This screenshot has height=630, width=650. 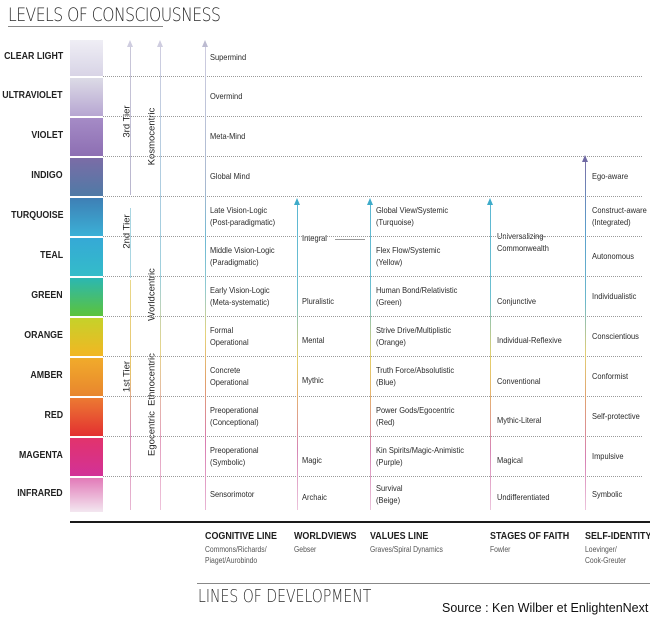 What do you see at coordinates (519, 420) in the screenshot?
I see `faith-mythic-literal: Mythic-Literal` at bounding box center [519, 420].